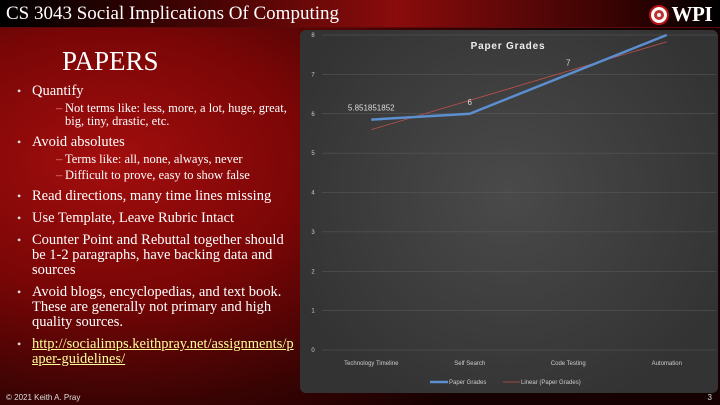 This screenshot has height=405, width=720. I want to click on y-tick-label: 5, so click(313, 154).